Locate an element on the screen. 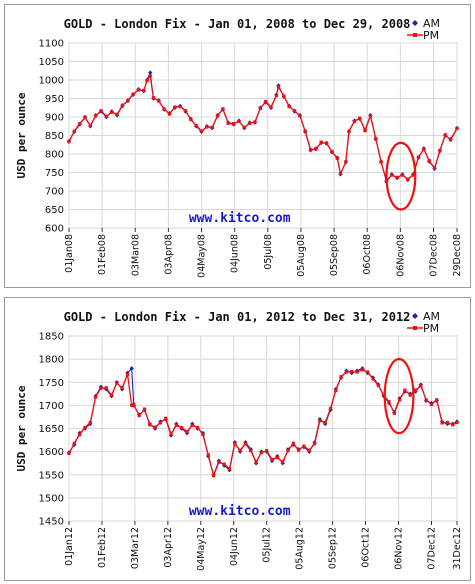 The height and width of the screenshot is (584, 475). x-tick-label: 05Jul08 is located at coordinates (268, 252).